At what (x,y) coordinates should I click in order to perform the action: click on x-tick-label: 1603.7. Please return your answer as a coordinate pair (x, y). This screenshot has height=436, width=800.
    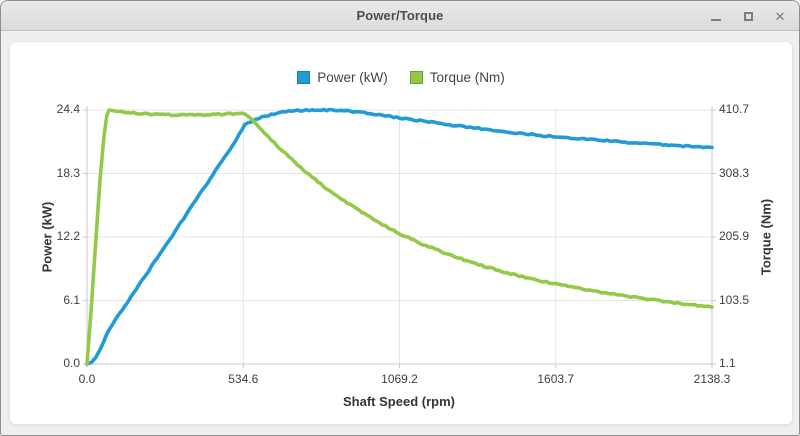
    Looking at the image, I should click on (556, 379).